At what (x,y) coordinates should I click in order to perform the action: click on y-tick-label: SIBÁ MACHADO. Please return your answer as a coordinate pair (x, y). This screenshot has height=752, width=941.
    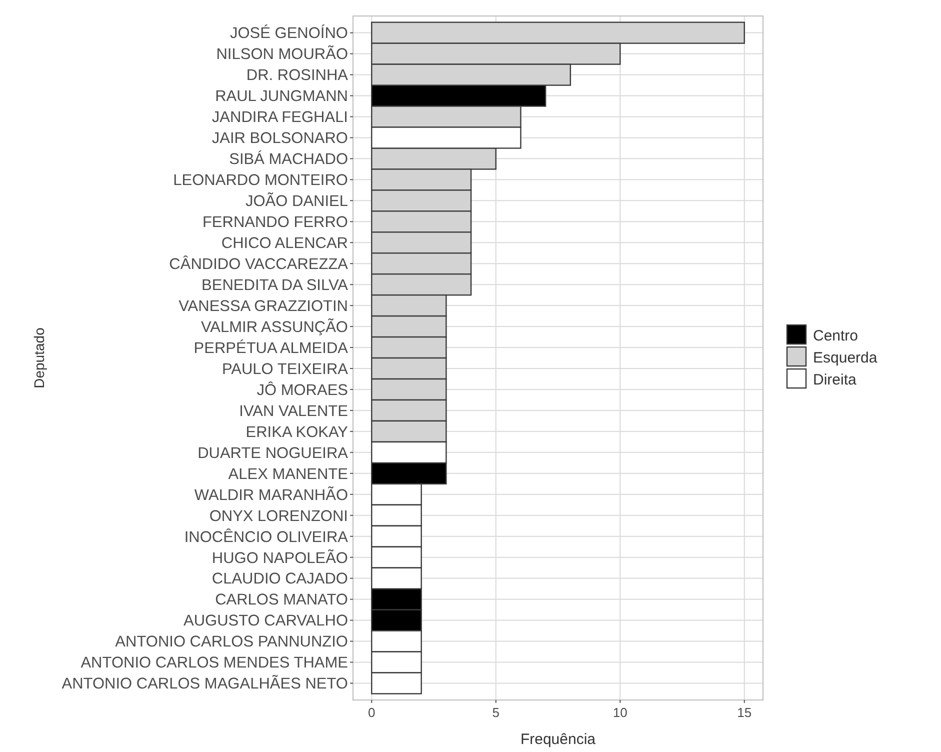
    Looking at the image, I should click on (288, 159).